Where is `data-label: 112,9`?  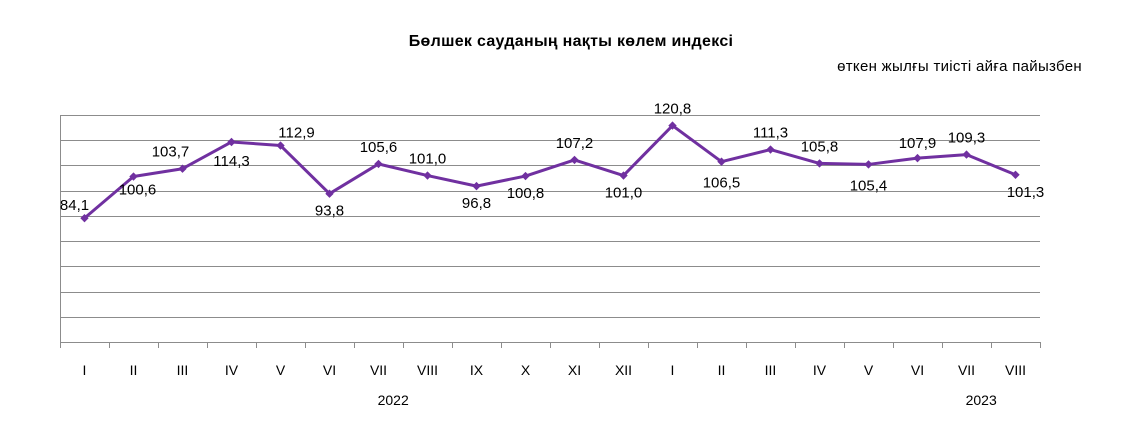
data-label: 112,9 is located at coordinates (296, 133).